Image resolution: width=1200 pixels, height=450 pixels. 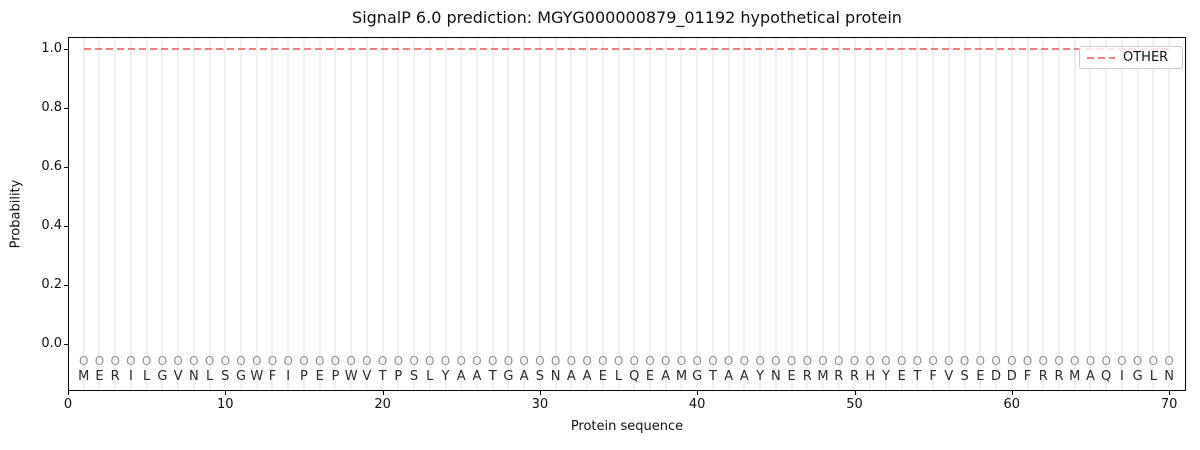 What do you see at coordinates (540, 404) in the screenshot?
I see `x-tick-label: 30` at bounding box center [540, 404].